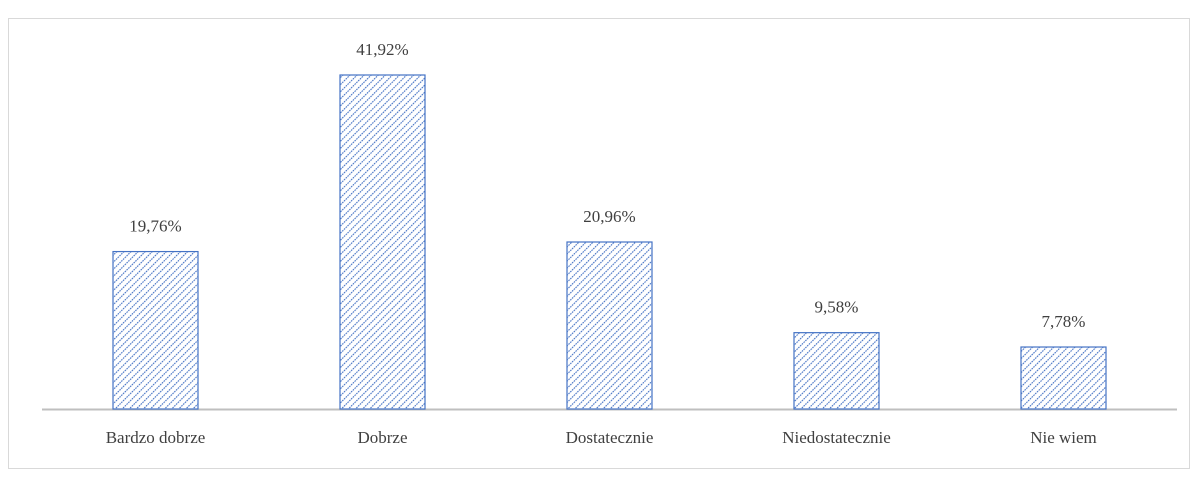  I want to click on data-label: 9,58%, so click(837, 307).